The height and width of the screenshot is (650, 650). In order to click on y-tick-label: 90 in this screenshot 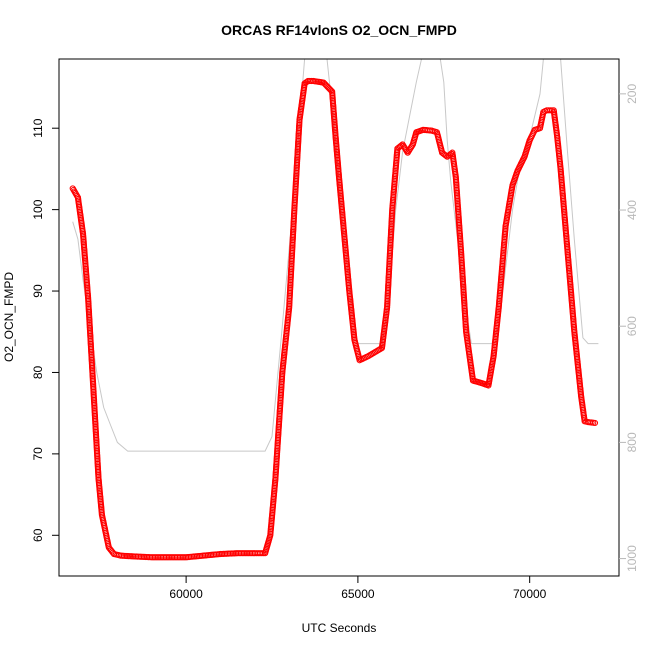, I will do `click(38, 291)`.